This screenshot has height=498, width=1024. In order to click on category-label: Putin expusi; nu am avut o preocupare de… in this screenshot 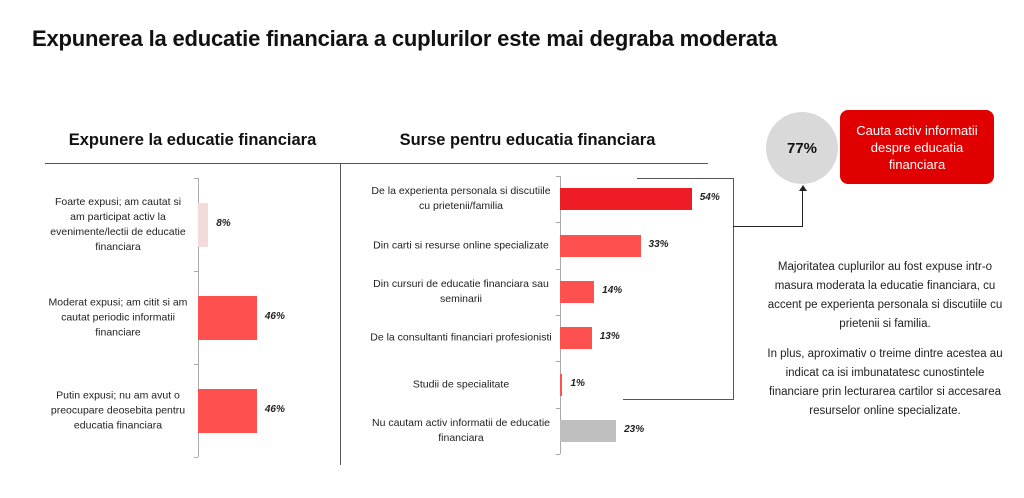, I will do `click(118, 410)`.